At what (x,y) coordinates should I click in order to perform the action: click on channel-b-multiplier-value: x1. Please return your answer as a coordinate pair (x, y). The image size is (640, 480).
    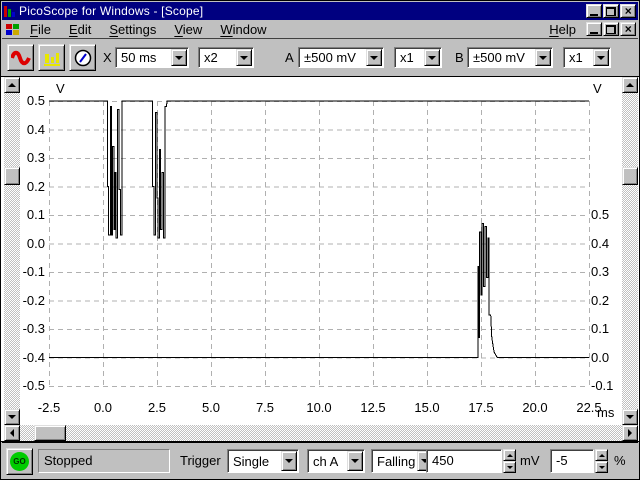
    Looking at the image, I should click on (576, 57).